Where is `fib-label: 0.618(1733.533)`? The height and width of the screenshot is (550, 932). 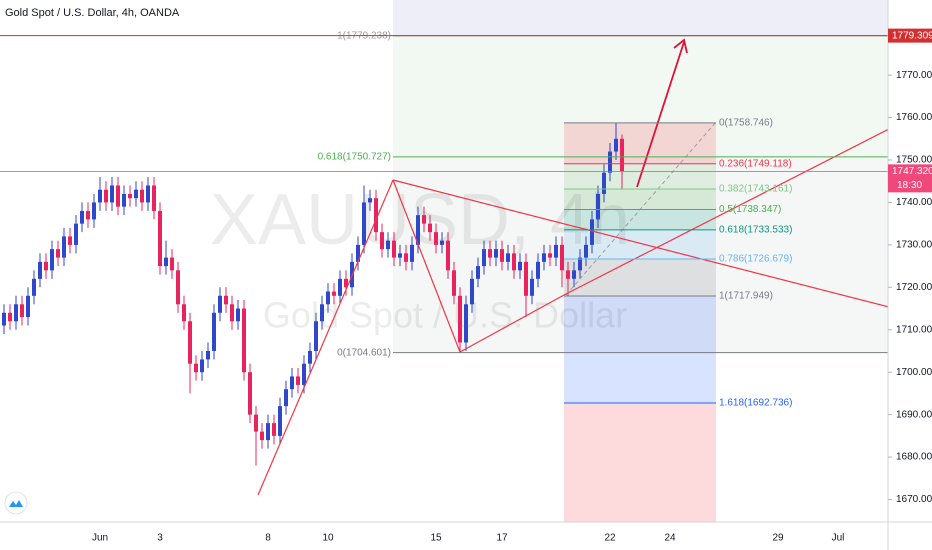
fib-label: 0.618(1733.533) is located at coordinates (755, 230).